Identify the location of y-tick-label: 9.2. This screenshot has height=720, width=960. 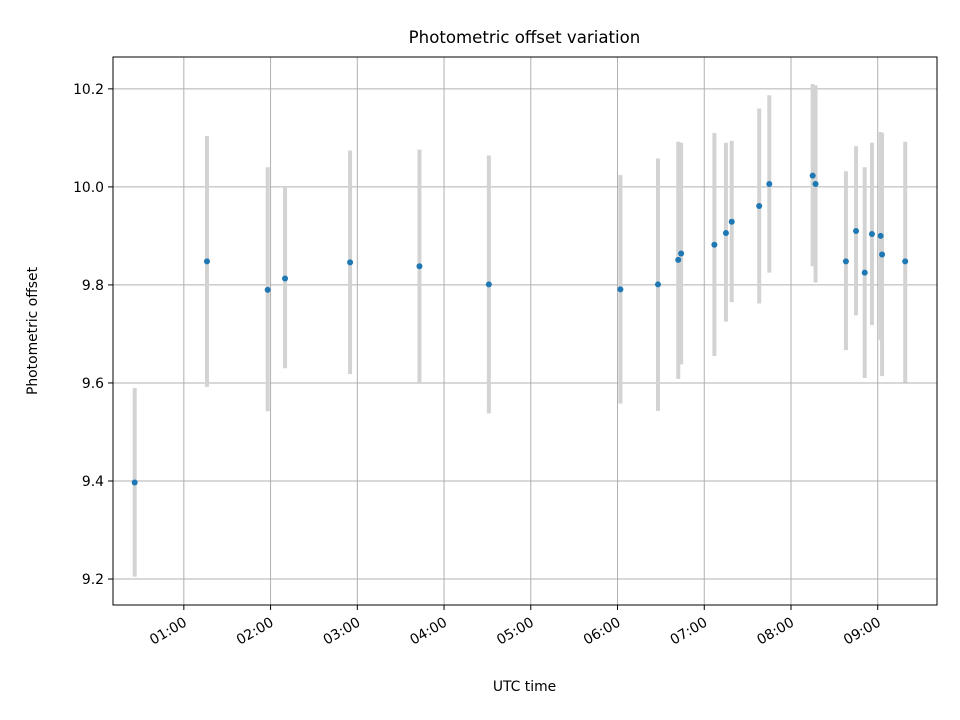
(93, 580).